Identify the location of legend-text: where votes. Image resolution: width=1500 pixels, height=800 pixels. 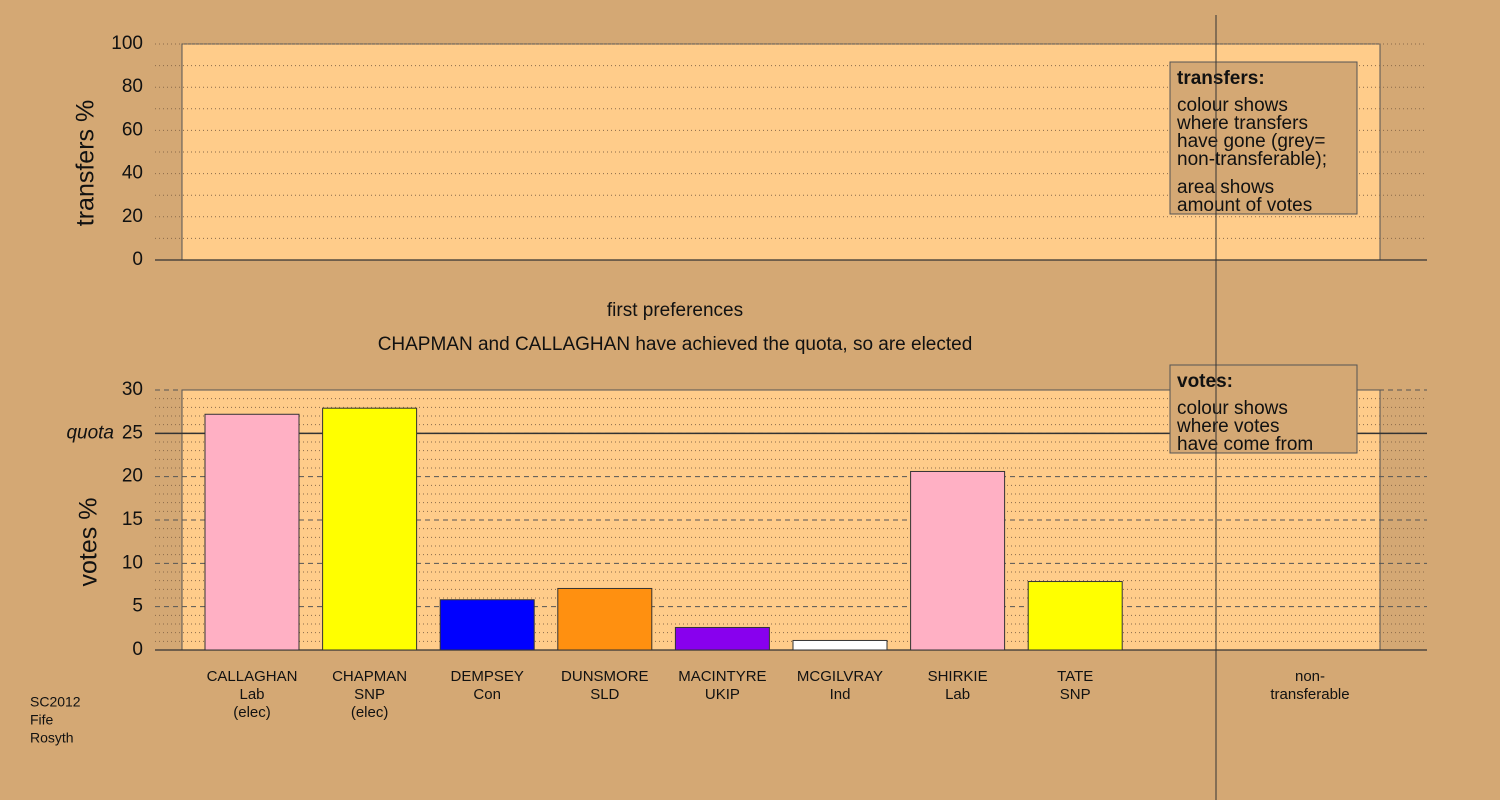
(1227, 426).